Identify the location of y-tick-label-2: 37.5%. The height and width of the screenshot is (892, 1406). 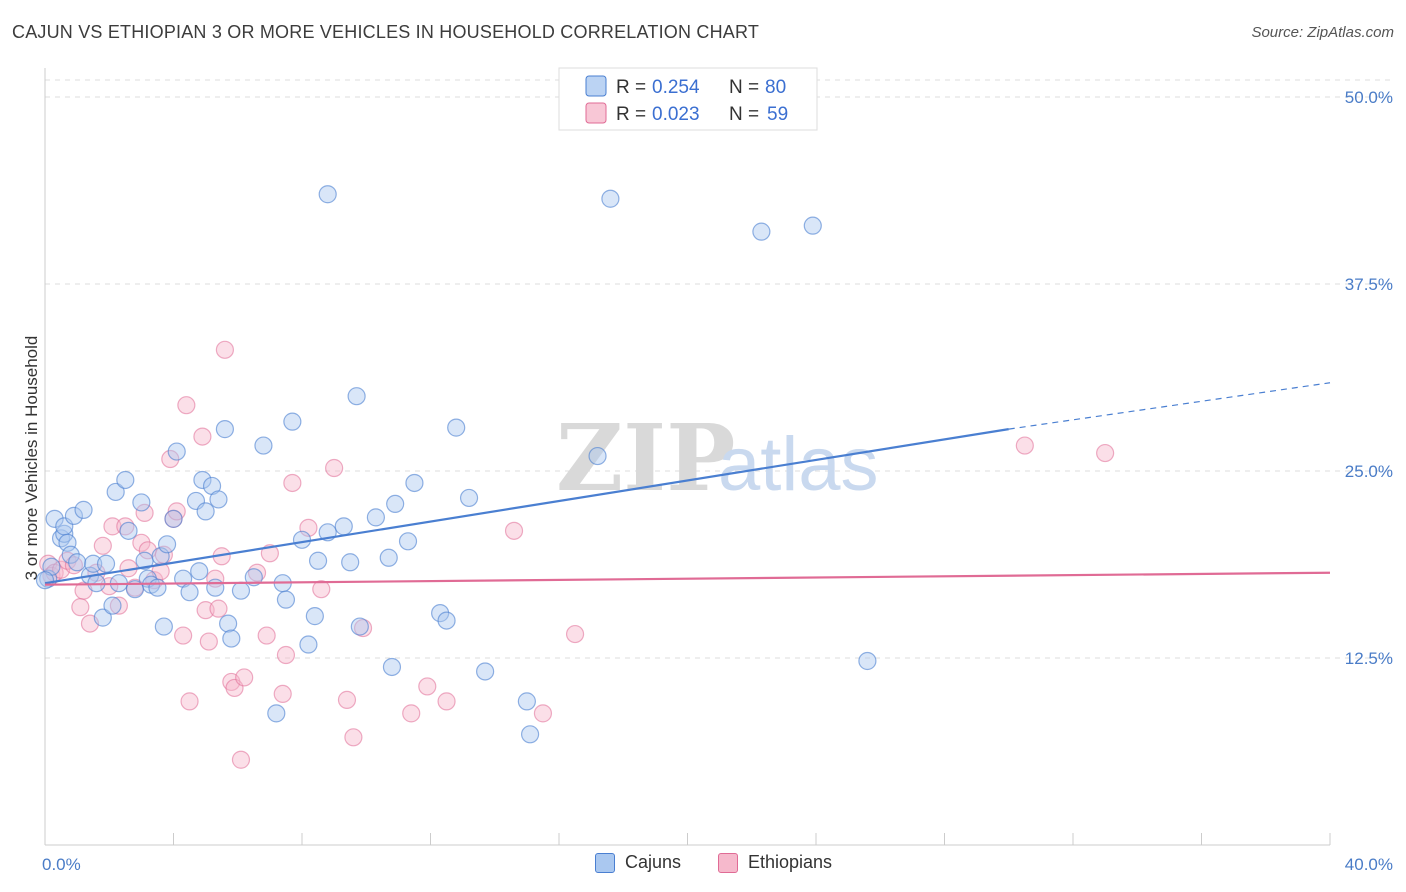
(1369, 284).